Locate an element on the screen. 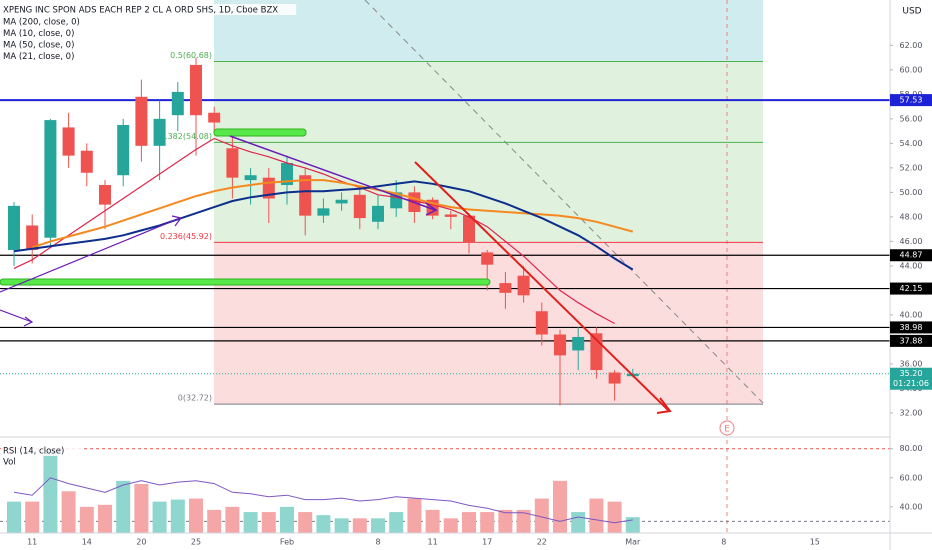  legend-label: MA (21, close, 0) is located at coordinates (38, 57).